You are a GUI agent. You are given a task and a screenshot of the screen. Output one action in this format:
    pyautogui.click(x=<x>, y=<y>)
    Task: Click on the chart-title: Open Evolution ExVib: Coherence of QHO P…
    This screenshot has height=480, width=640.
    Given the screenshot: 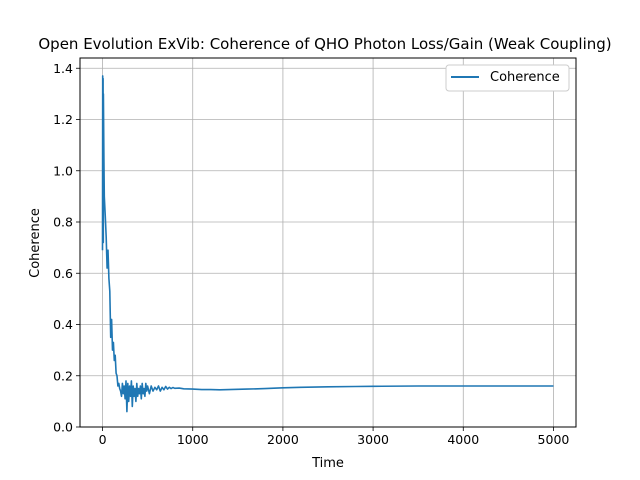 What is the action you would take?
    pyautogui.click(x=324, y=44)
    